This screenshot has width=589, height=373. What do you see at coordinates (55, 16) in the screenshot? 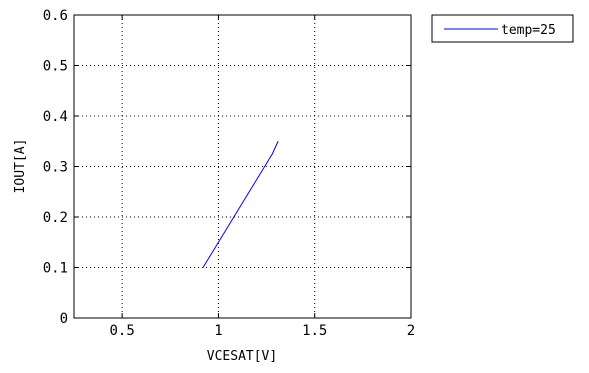
I see `y-tick-label: 0.6` at bounding box center [55, 16].